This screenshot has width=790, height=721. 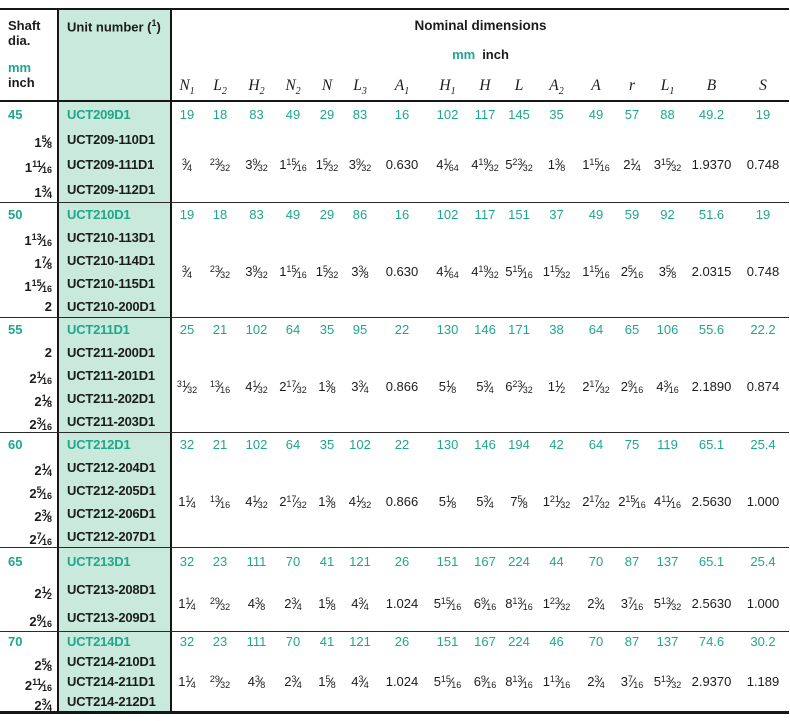 I want to click on inch-value: 29⁄32, so click(x=220, y=681).